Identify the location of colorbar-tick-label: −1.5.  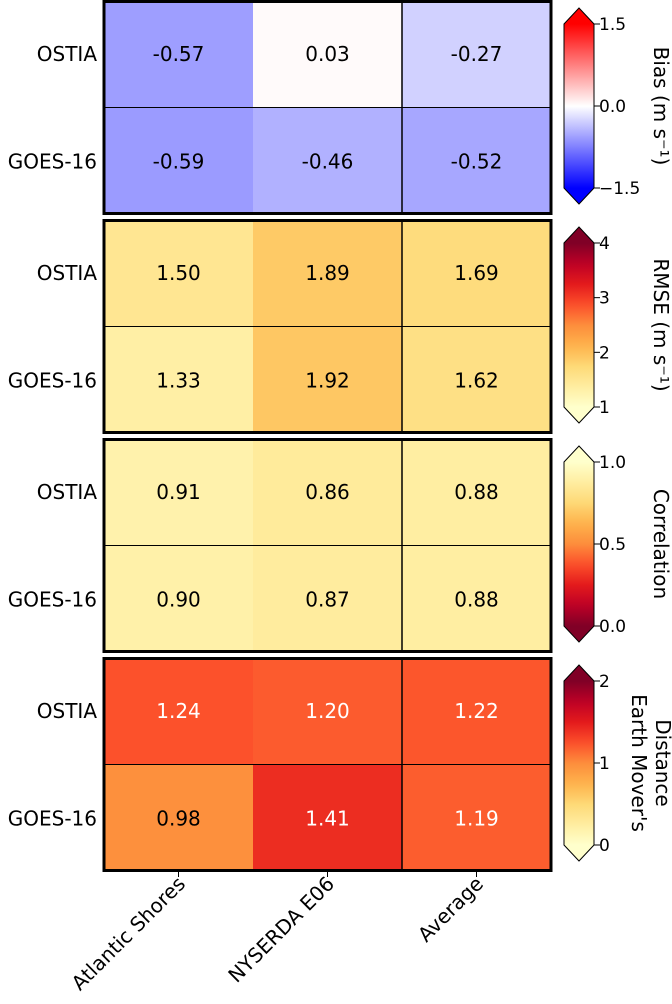
(619, 189).